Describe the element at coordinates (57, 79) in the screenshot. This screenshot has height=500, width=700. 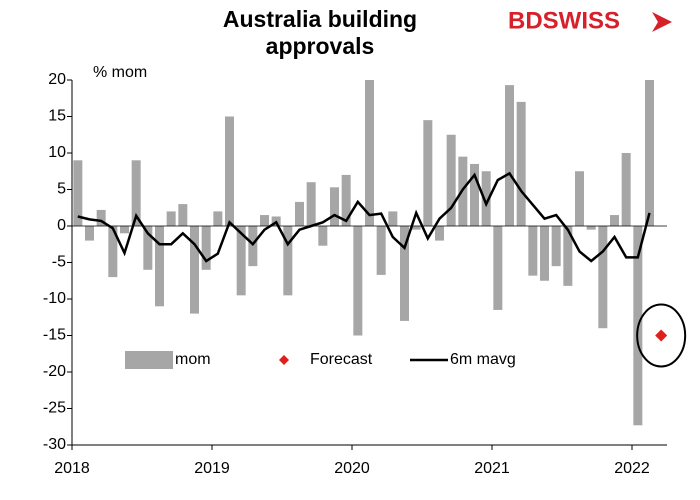
I see `y-tick-label: 20` at that location.